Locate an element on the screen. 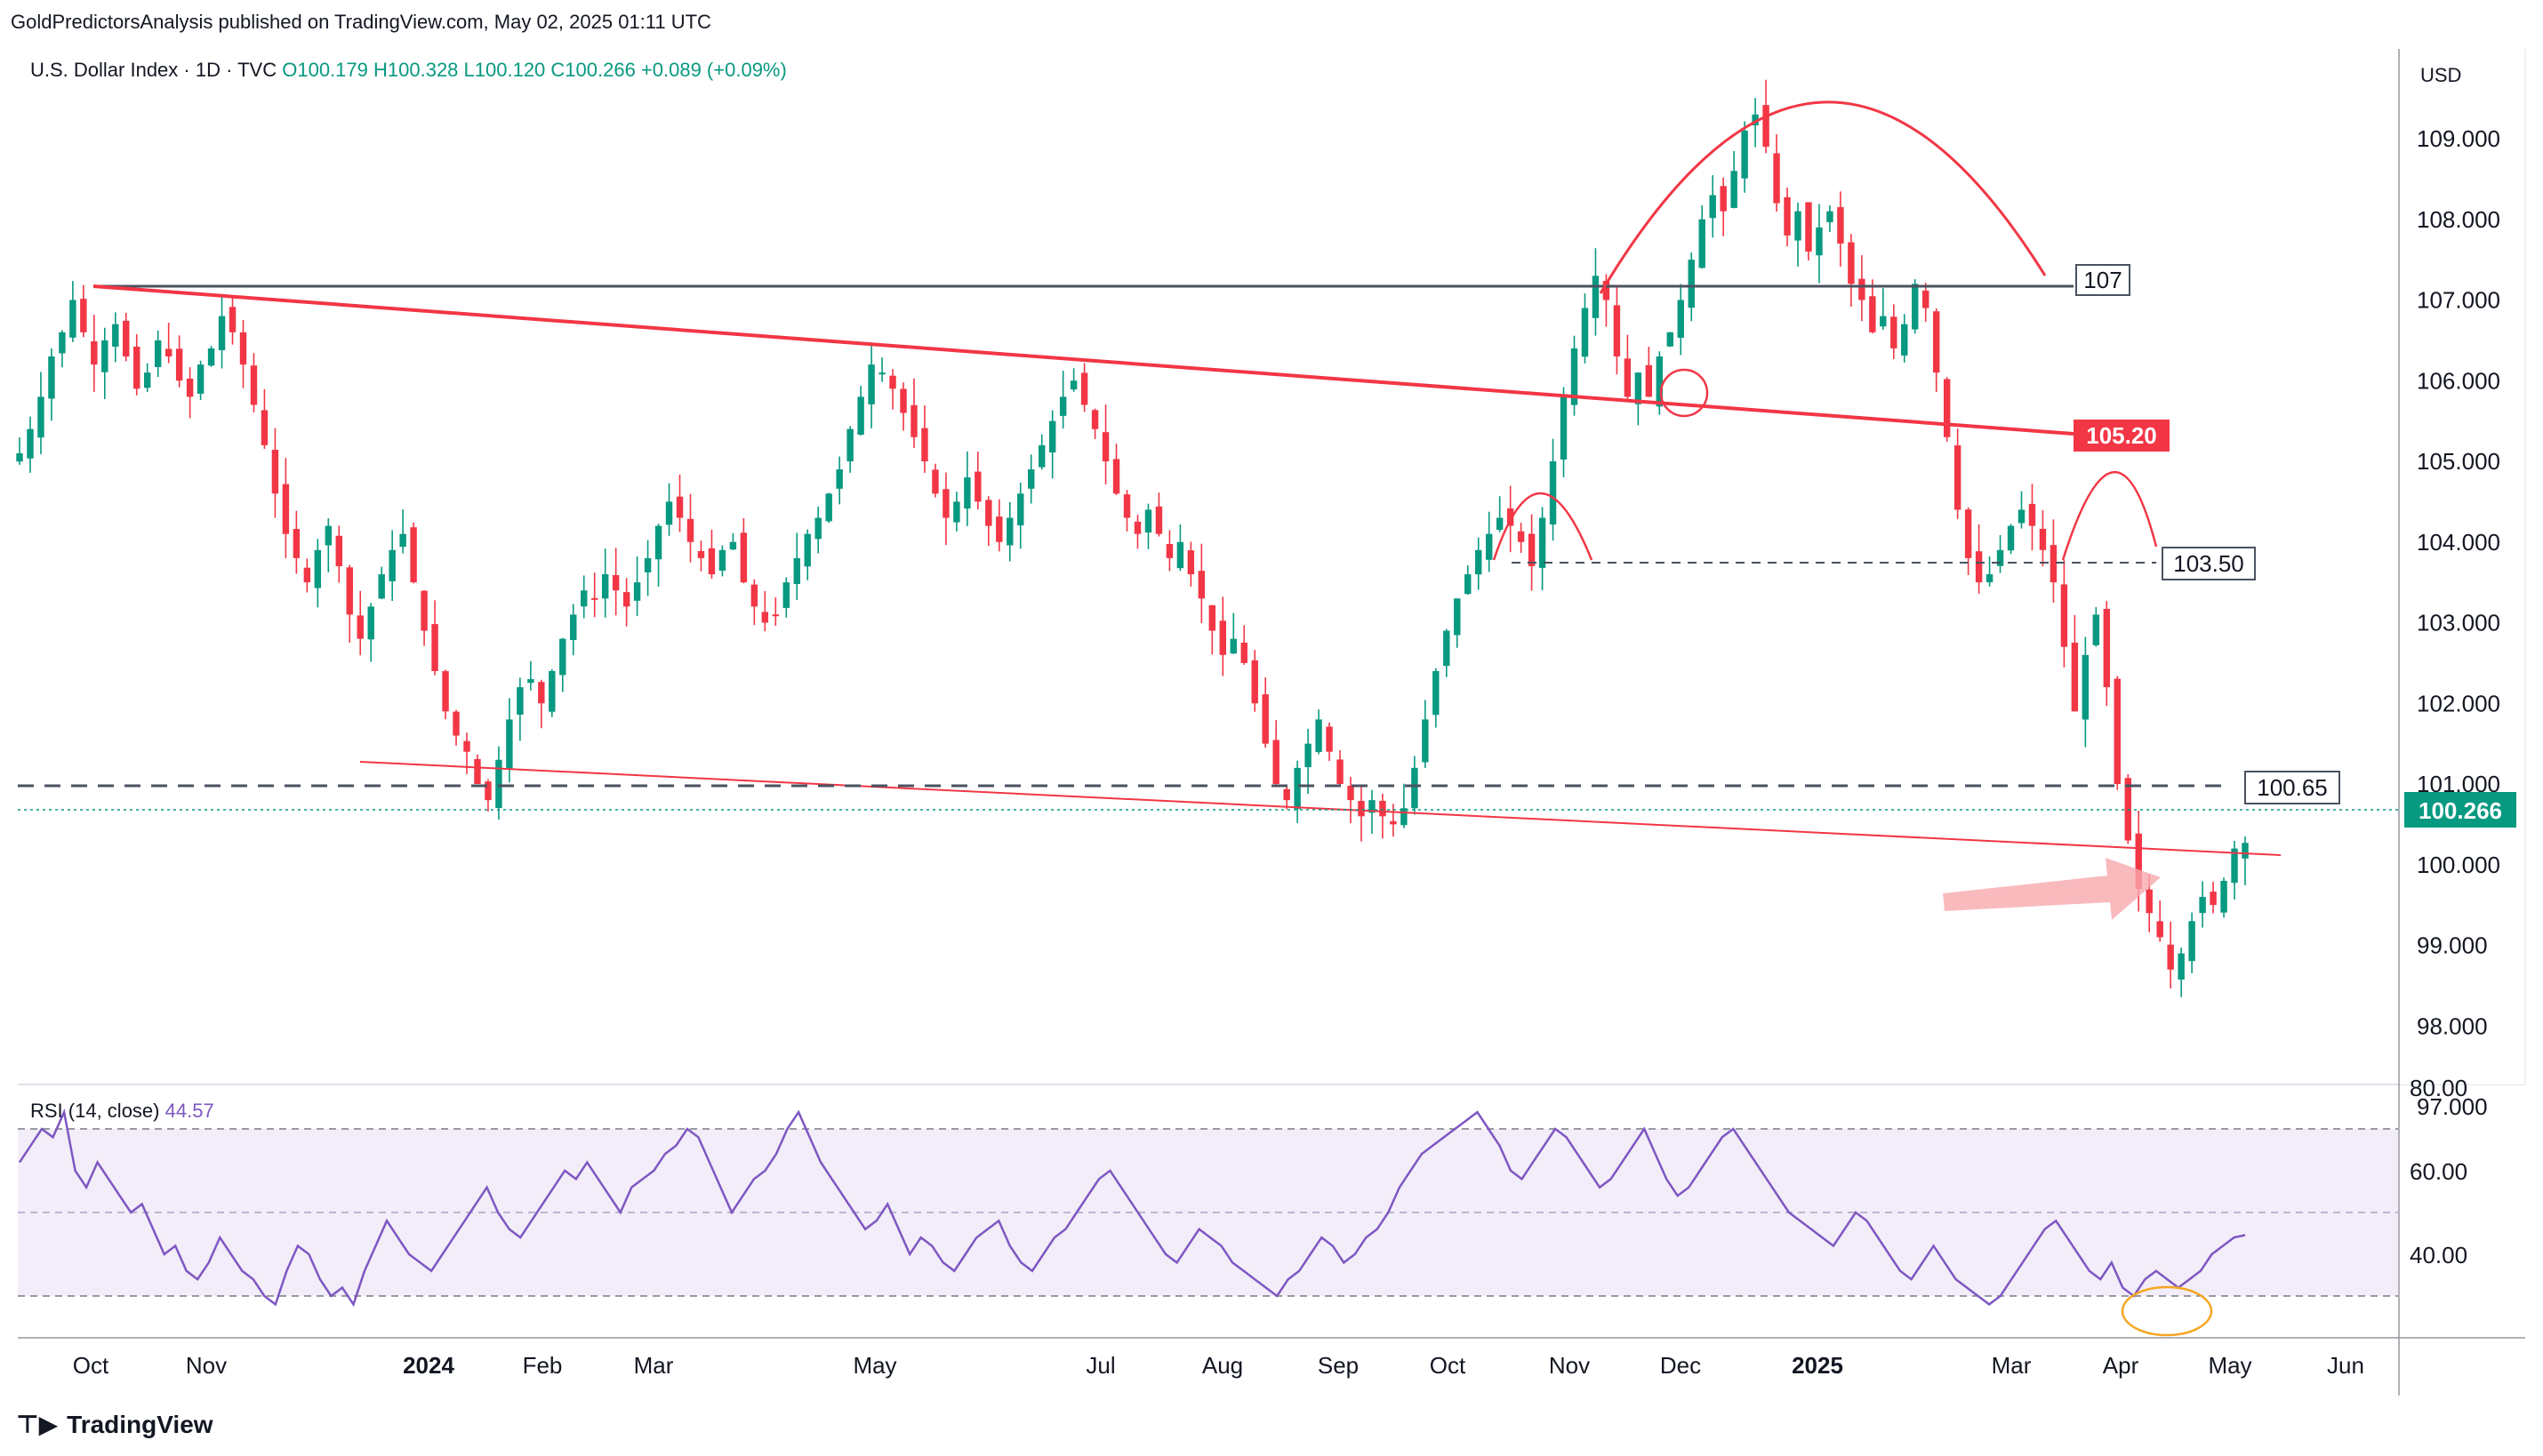 The image size is (2543, 1456). rsi-tick-40: 40.00 is located at coordinates (2438, 1255).